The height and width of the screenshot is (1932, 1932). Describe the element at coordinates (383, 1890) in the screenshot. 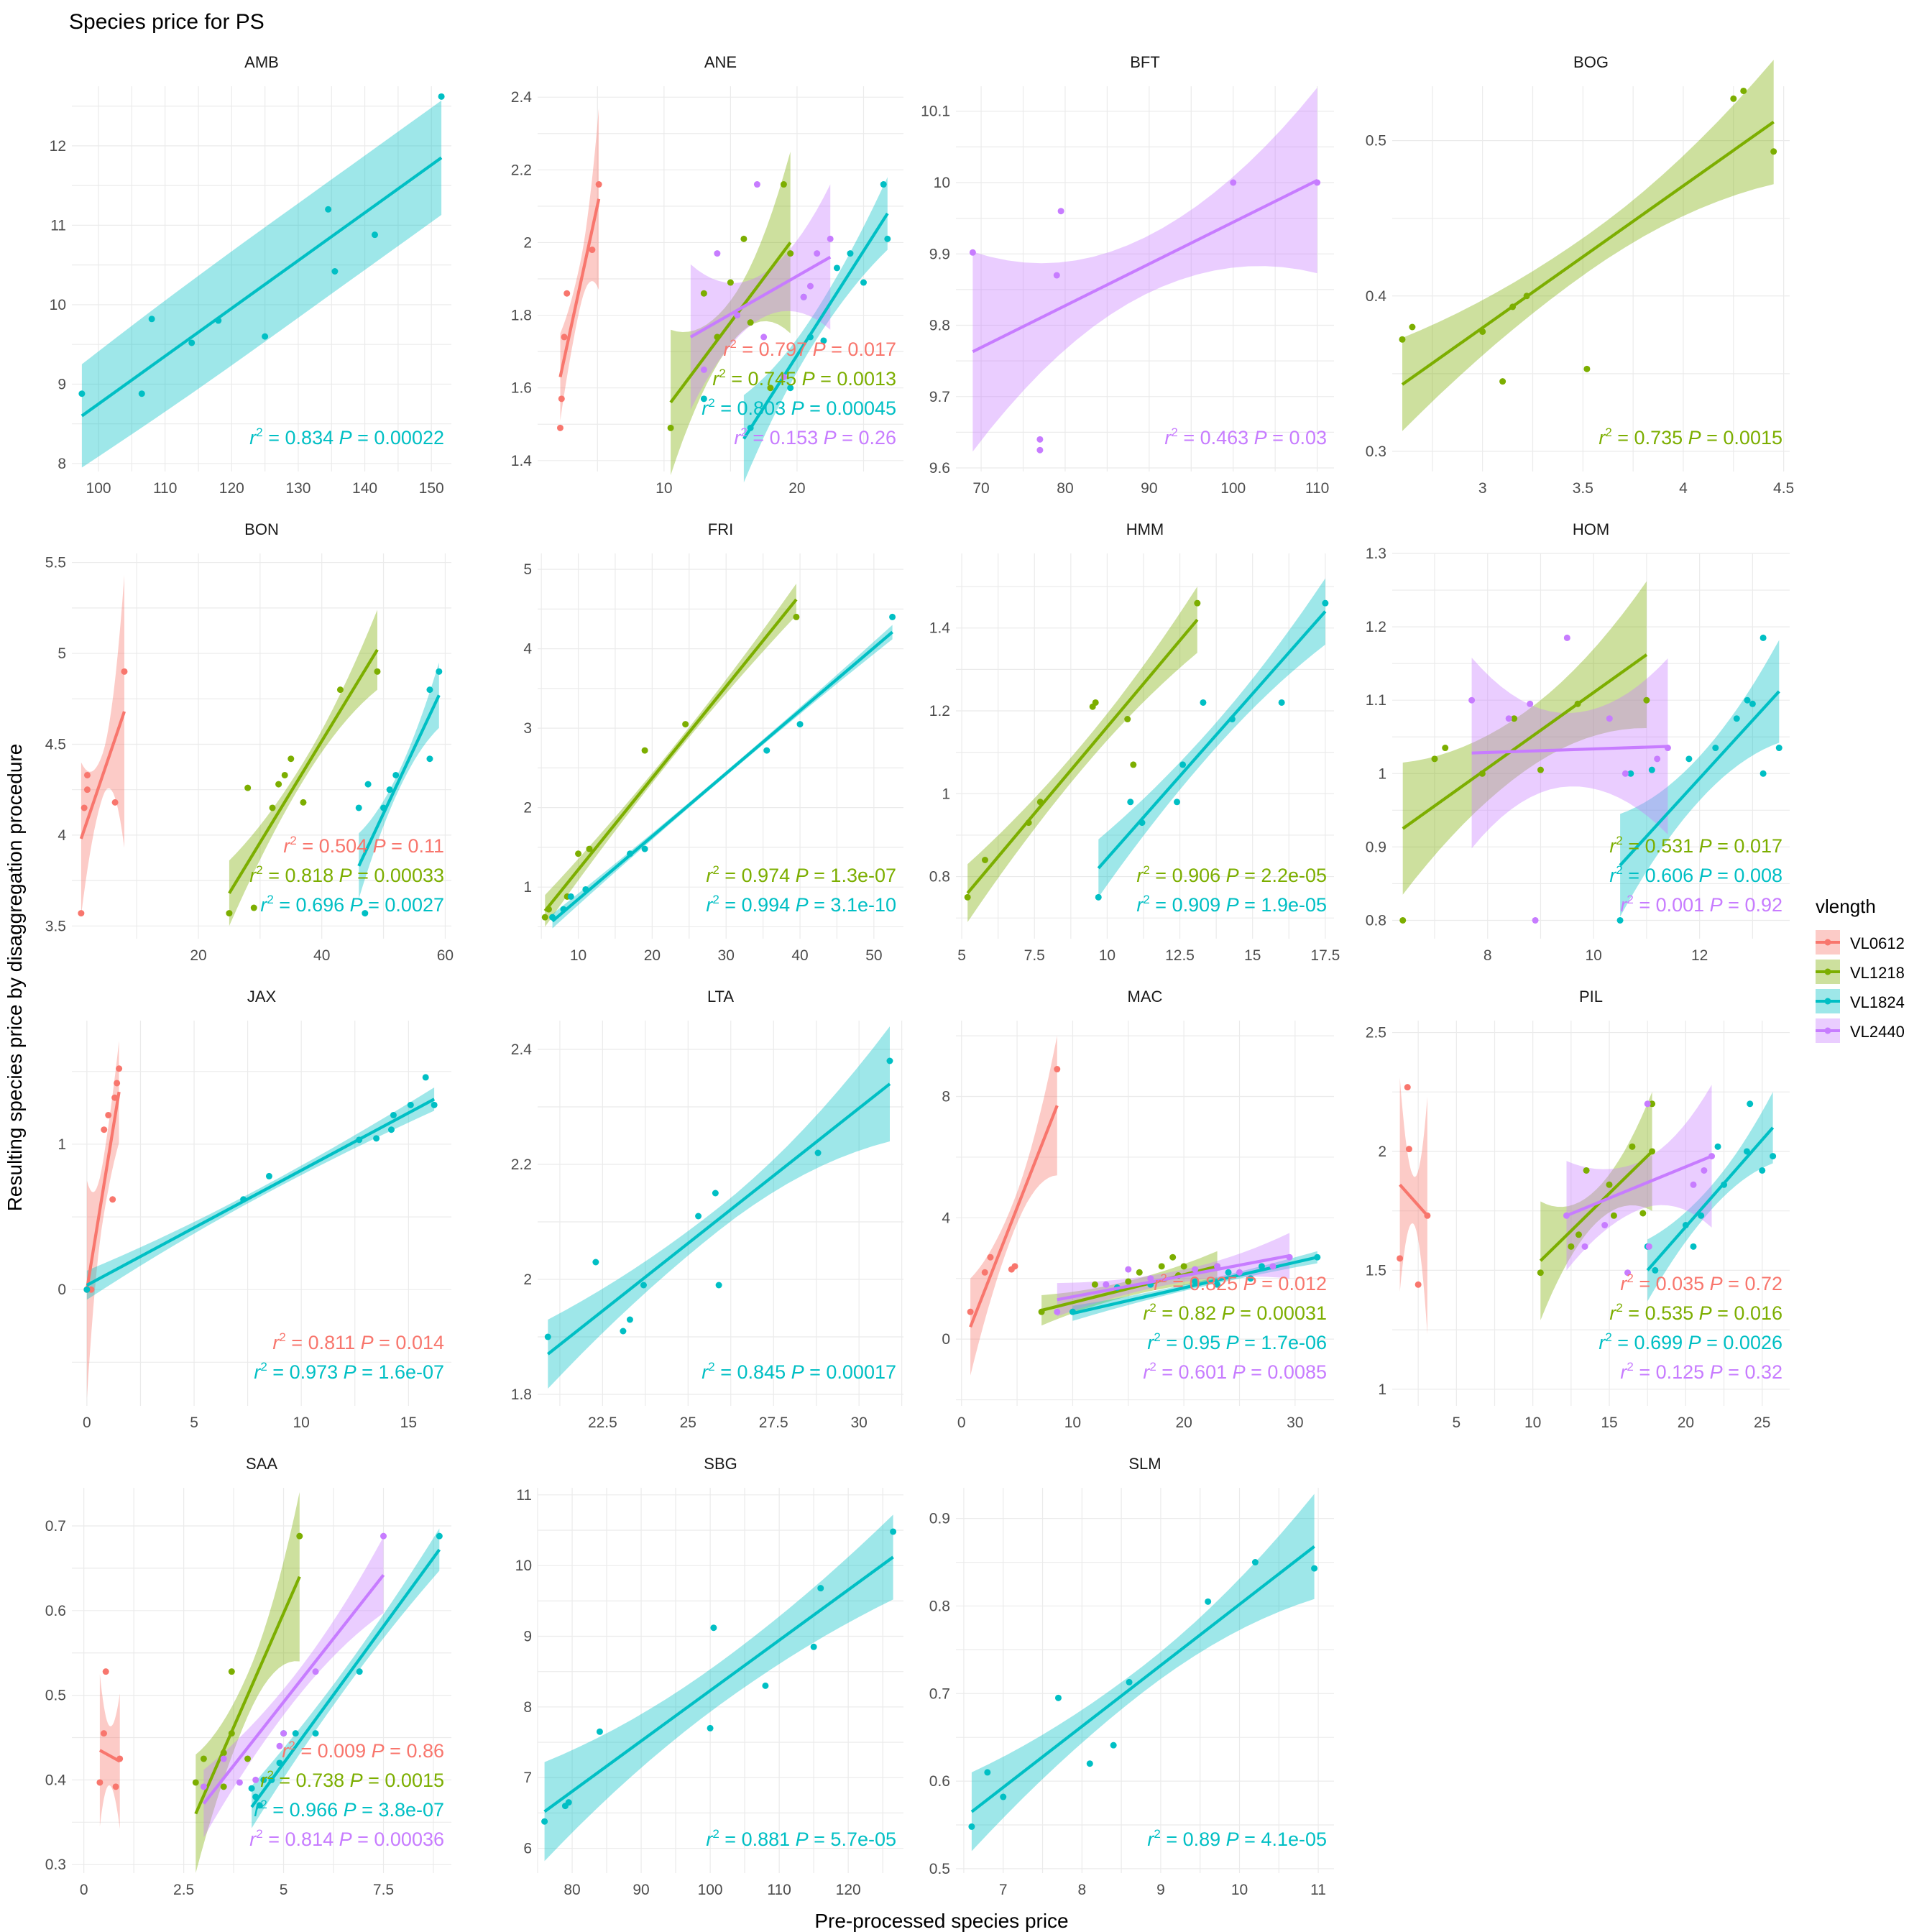

I see `x-tick-label: 7.5` at that location.